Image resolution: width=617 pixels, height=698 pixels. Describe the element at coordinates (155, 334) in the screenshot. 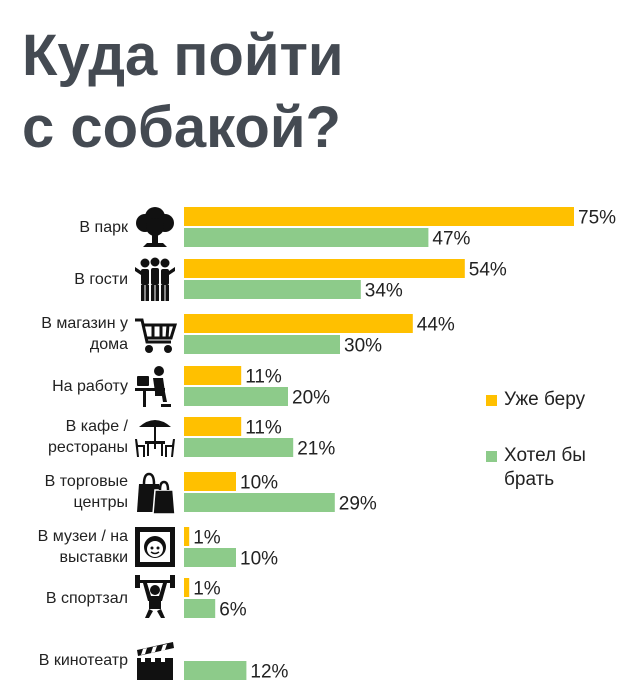

I see `shopping-cart-icon` at that location.